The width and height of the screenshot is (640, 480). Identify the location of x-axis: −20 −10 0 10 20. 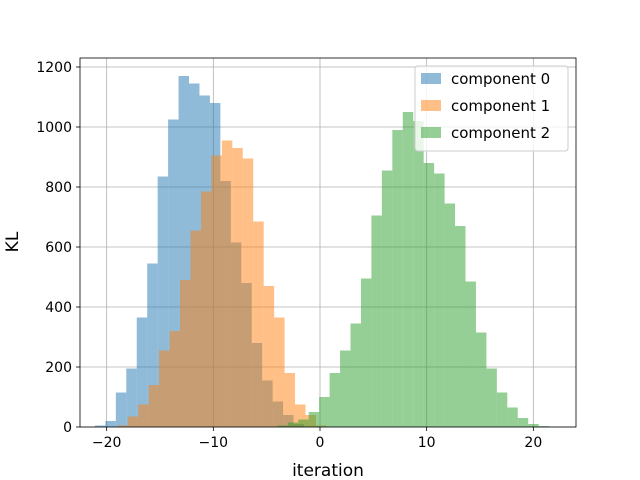
(317, 439).